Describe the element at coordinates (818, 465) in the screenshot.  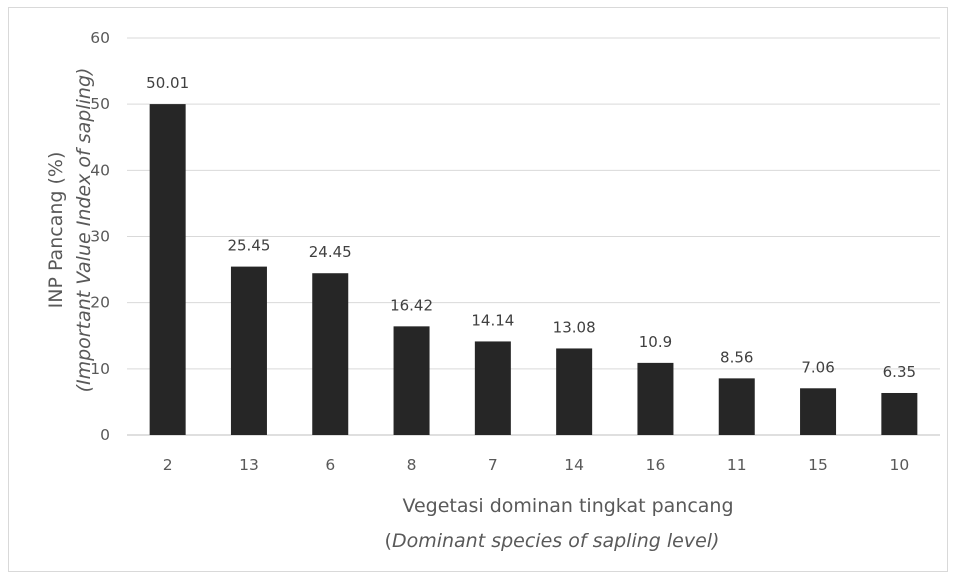
I see `x-tick-label: 15` at that location.